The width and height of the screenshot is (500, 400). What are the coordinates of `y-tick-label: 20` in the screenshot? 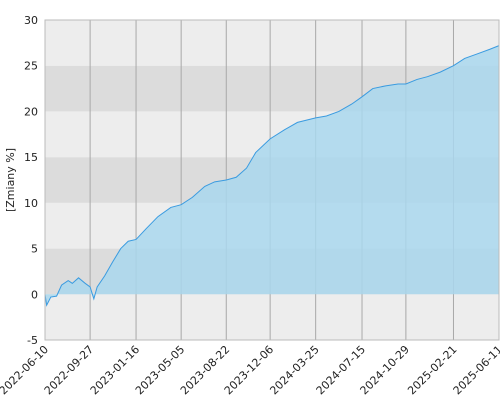 It's located at (31, 111).